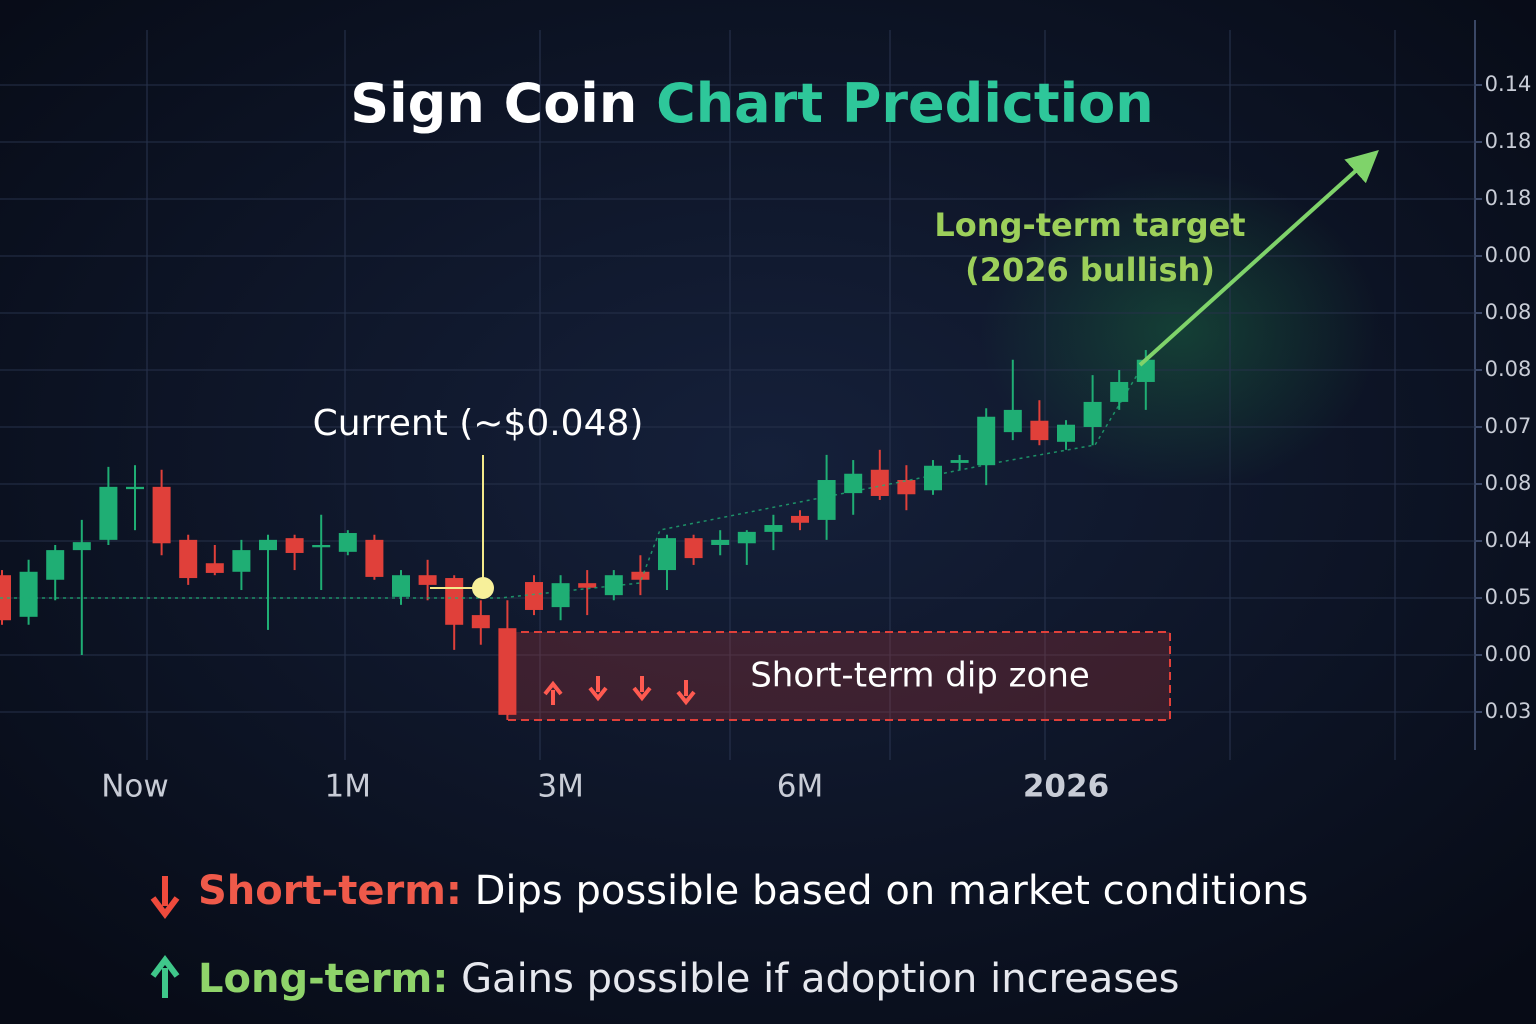 This screenshot has height=1024, width=1536. Describe the element at coordinates (1508, 597) in the screenshot. I see `y-tick-label: 0.05` at that location.